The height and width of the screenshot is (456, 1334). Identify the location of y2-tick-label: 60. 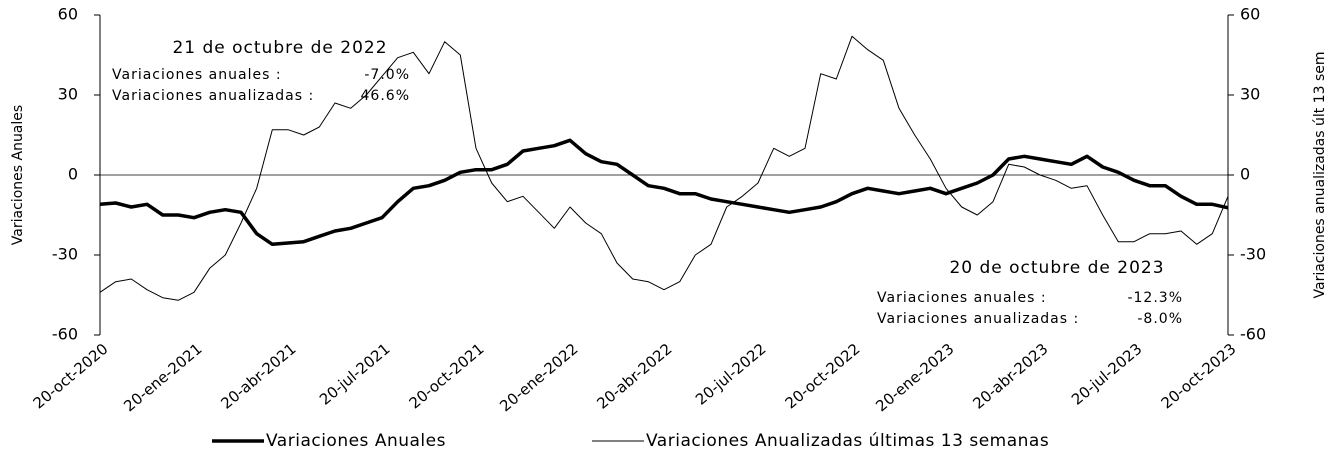
(1250, 14).